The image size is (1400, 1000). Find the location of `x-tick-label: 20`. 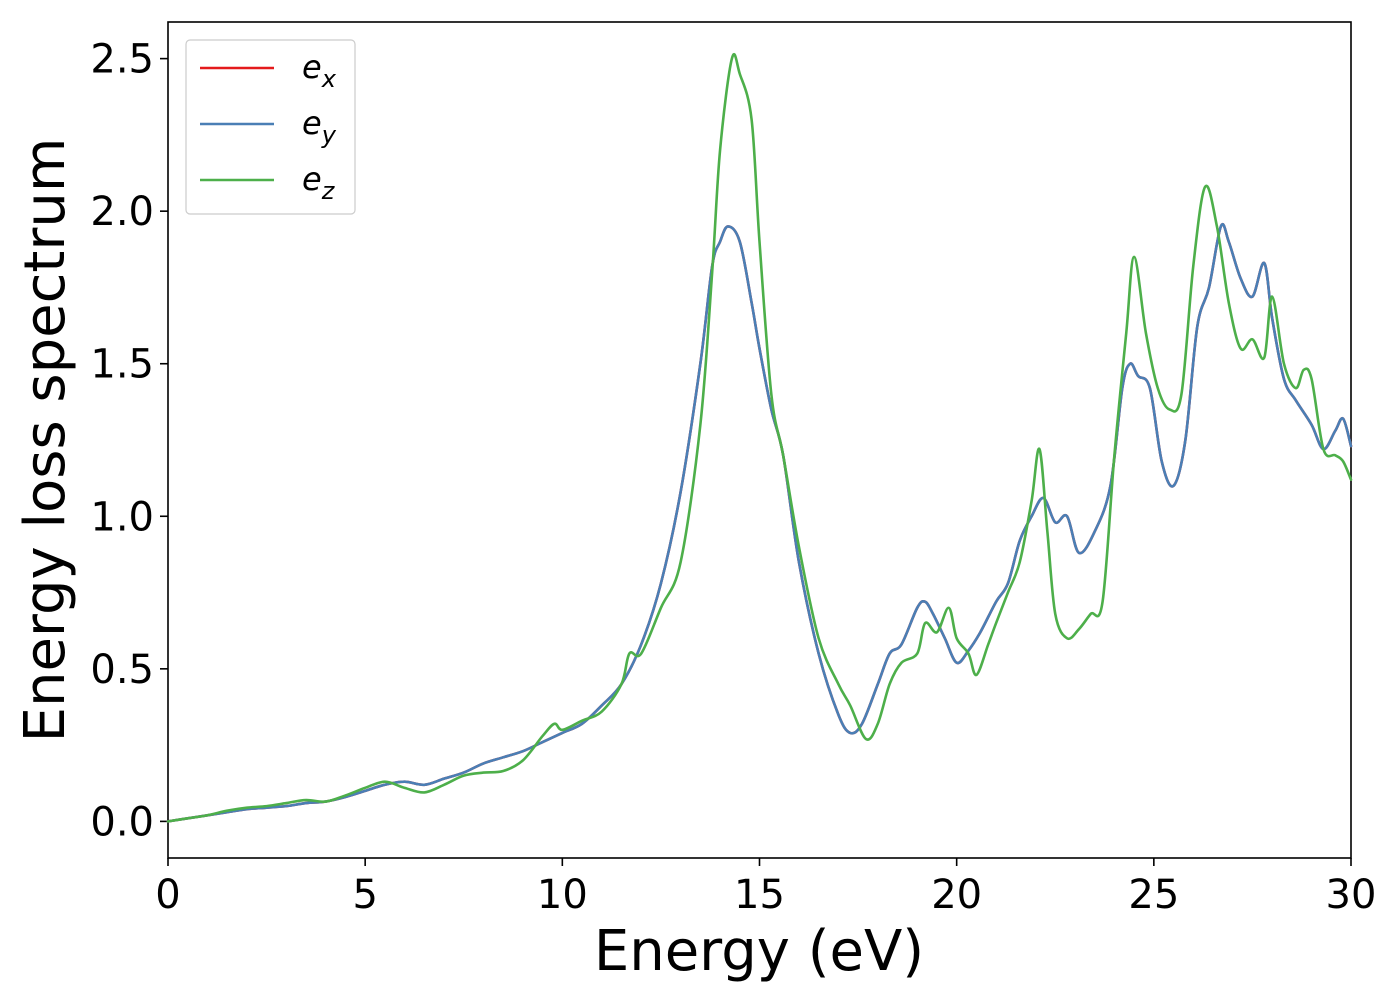

x-tick-label: 20 is located at coordinates (956, 895).